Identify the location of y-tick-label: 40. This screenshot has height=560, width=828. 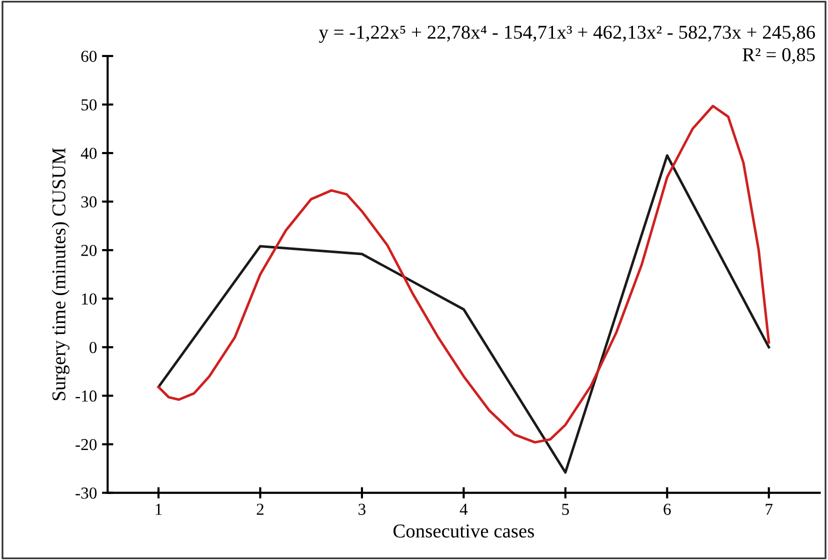
(88, 154).